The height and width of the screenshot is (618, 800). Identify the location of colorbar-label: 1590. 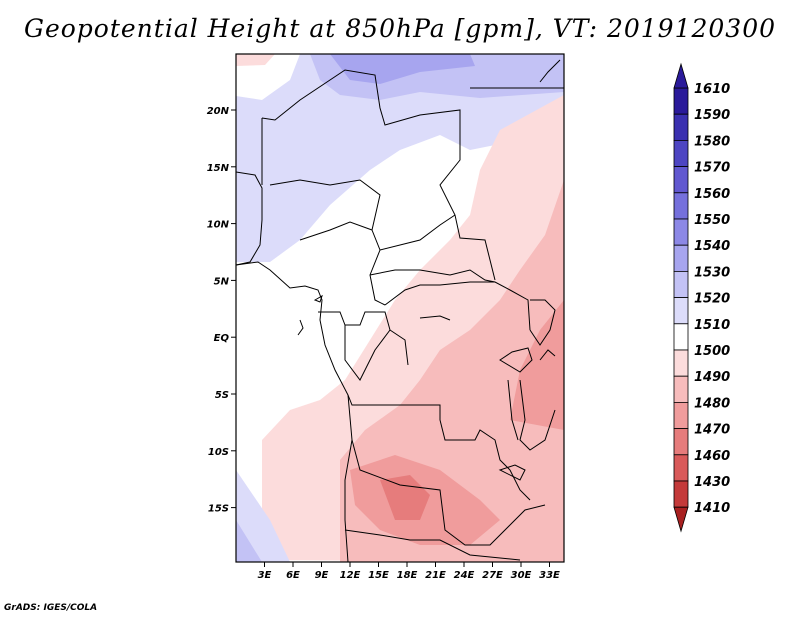
(712, 115).